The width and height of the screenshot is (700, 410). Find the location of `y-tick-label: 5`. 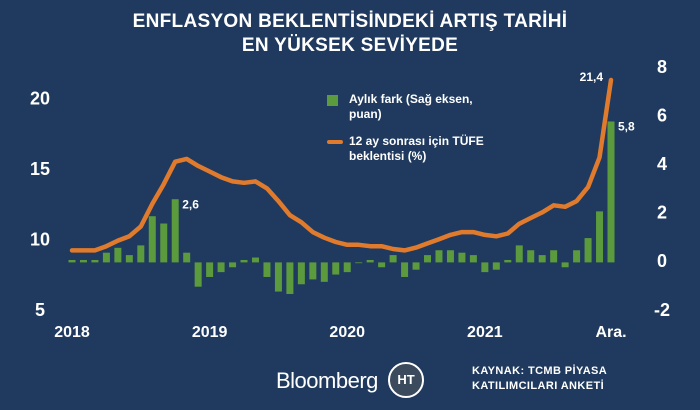

y-tick-label: 5 is located at coordinates (40, 310).